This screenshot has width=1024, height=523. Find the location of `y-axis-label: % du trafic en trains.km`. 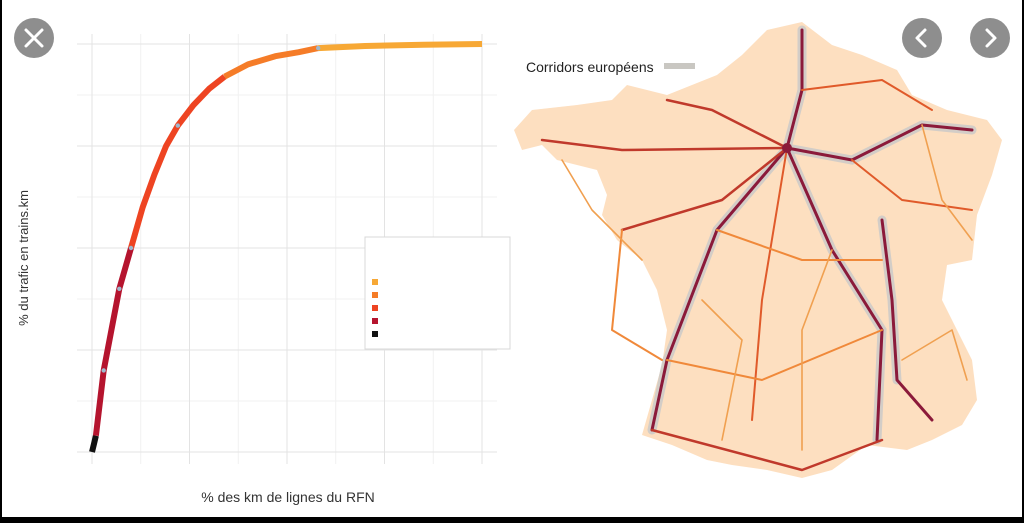

y-axis-label: % du trafic en trains.km is located at coordinates (23, 258).